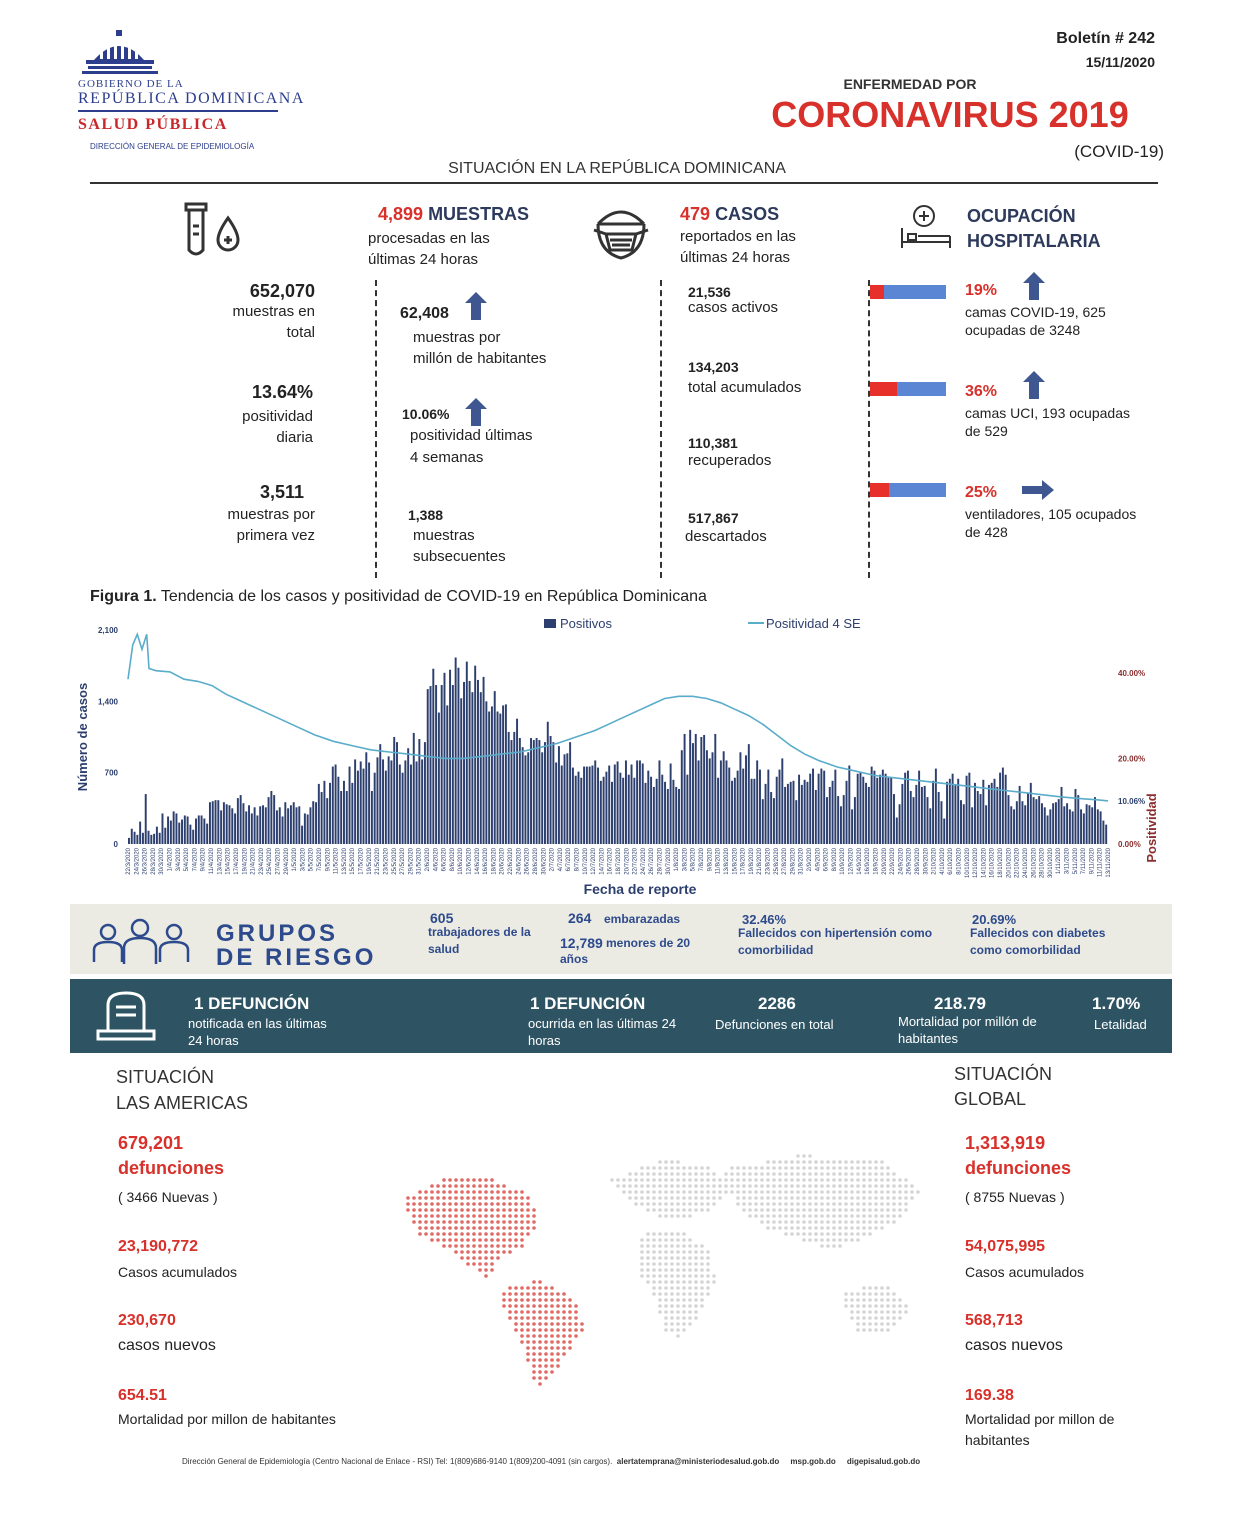  What do you see at coordinates (694, 859) in the screenshot?
I see `x-tick-label: 5/8/2020` at bounding box center [694, 859].